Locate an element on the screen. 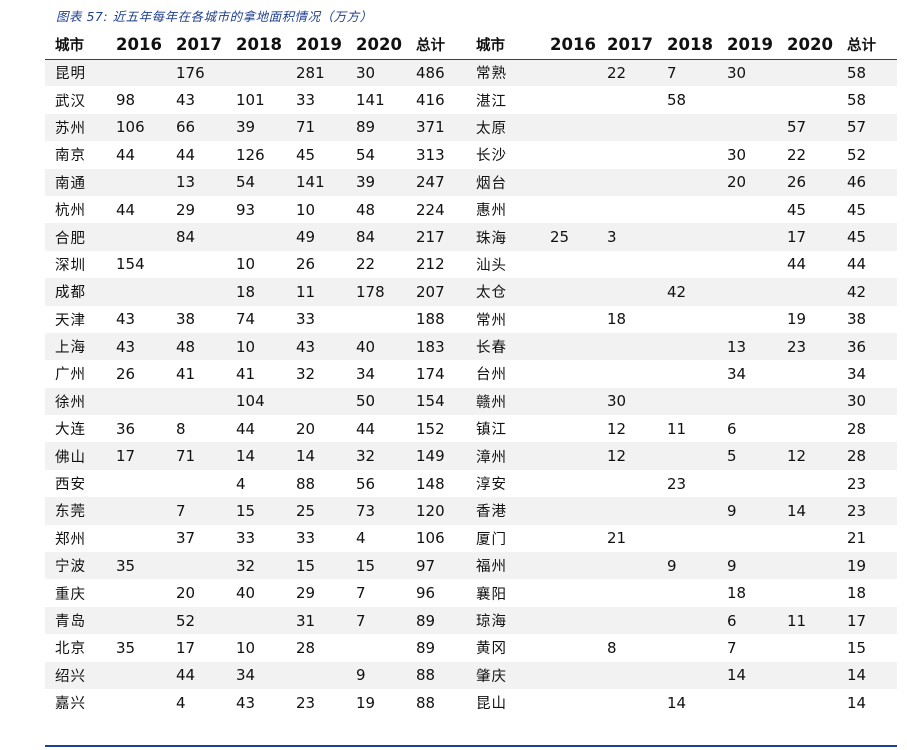  value-cell: 13 is located at coordinates (196, 182).